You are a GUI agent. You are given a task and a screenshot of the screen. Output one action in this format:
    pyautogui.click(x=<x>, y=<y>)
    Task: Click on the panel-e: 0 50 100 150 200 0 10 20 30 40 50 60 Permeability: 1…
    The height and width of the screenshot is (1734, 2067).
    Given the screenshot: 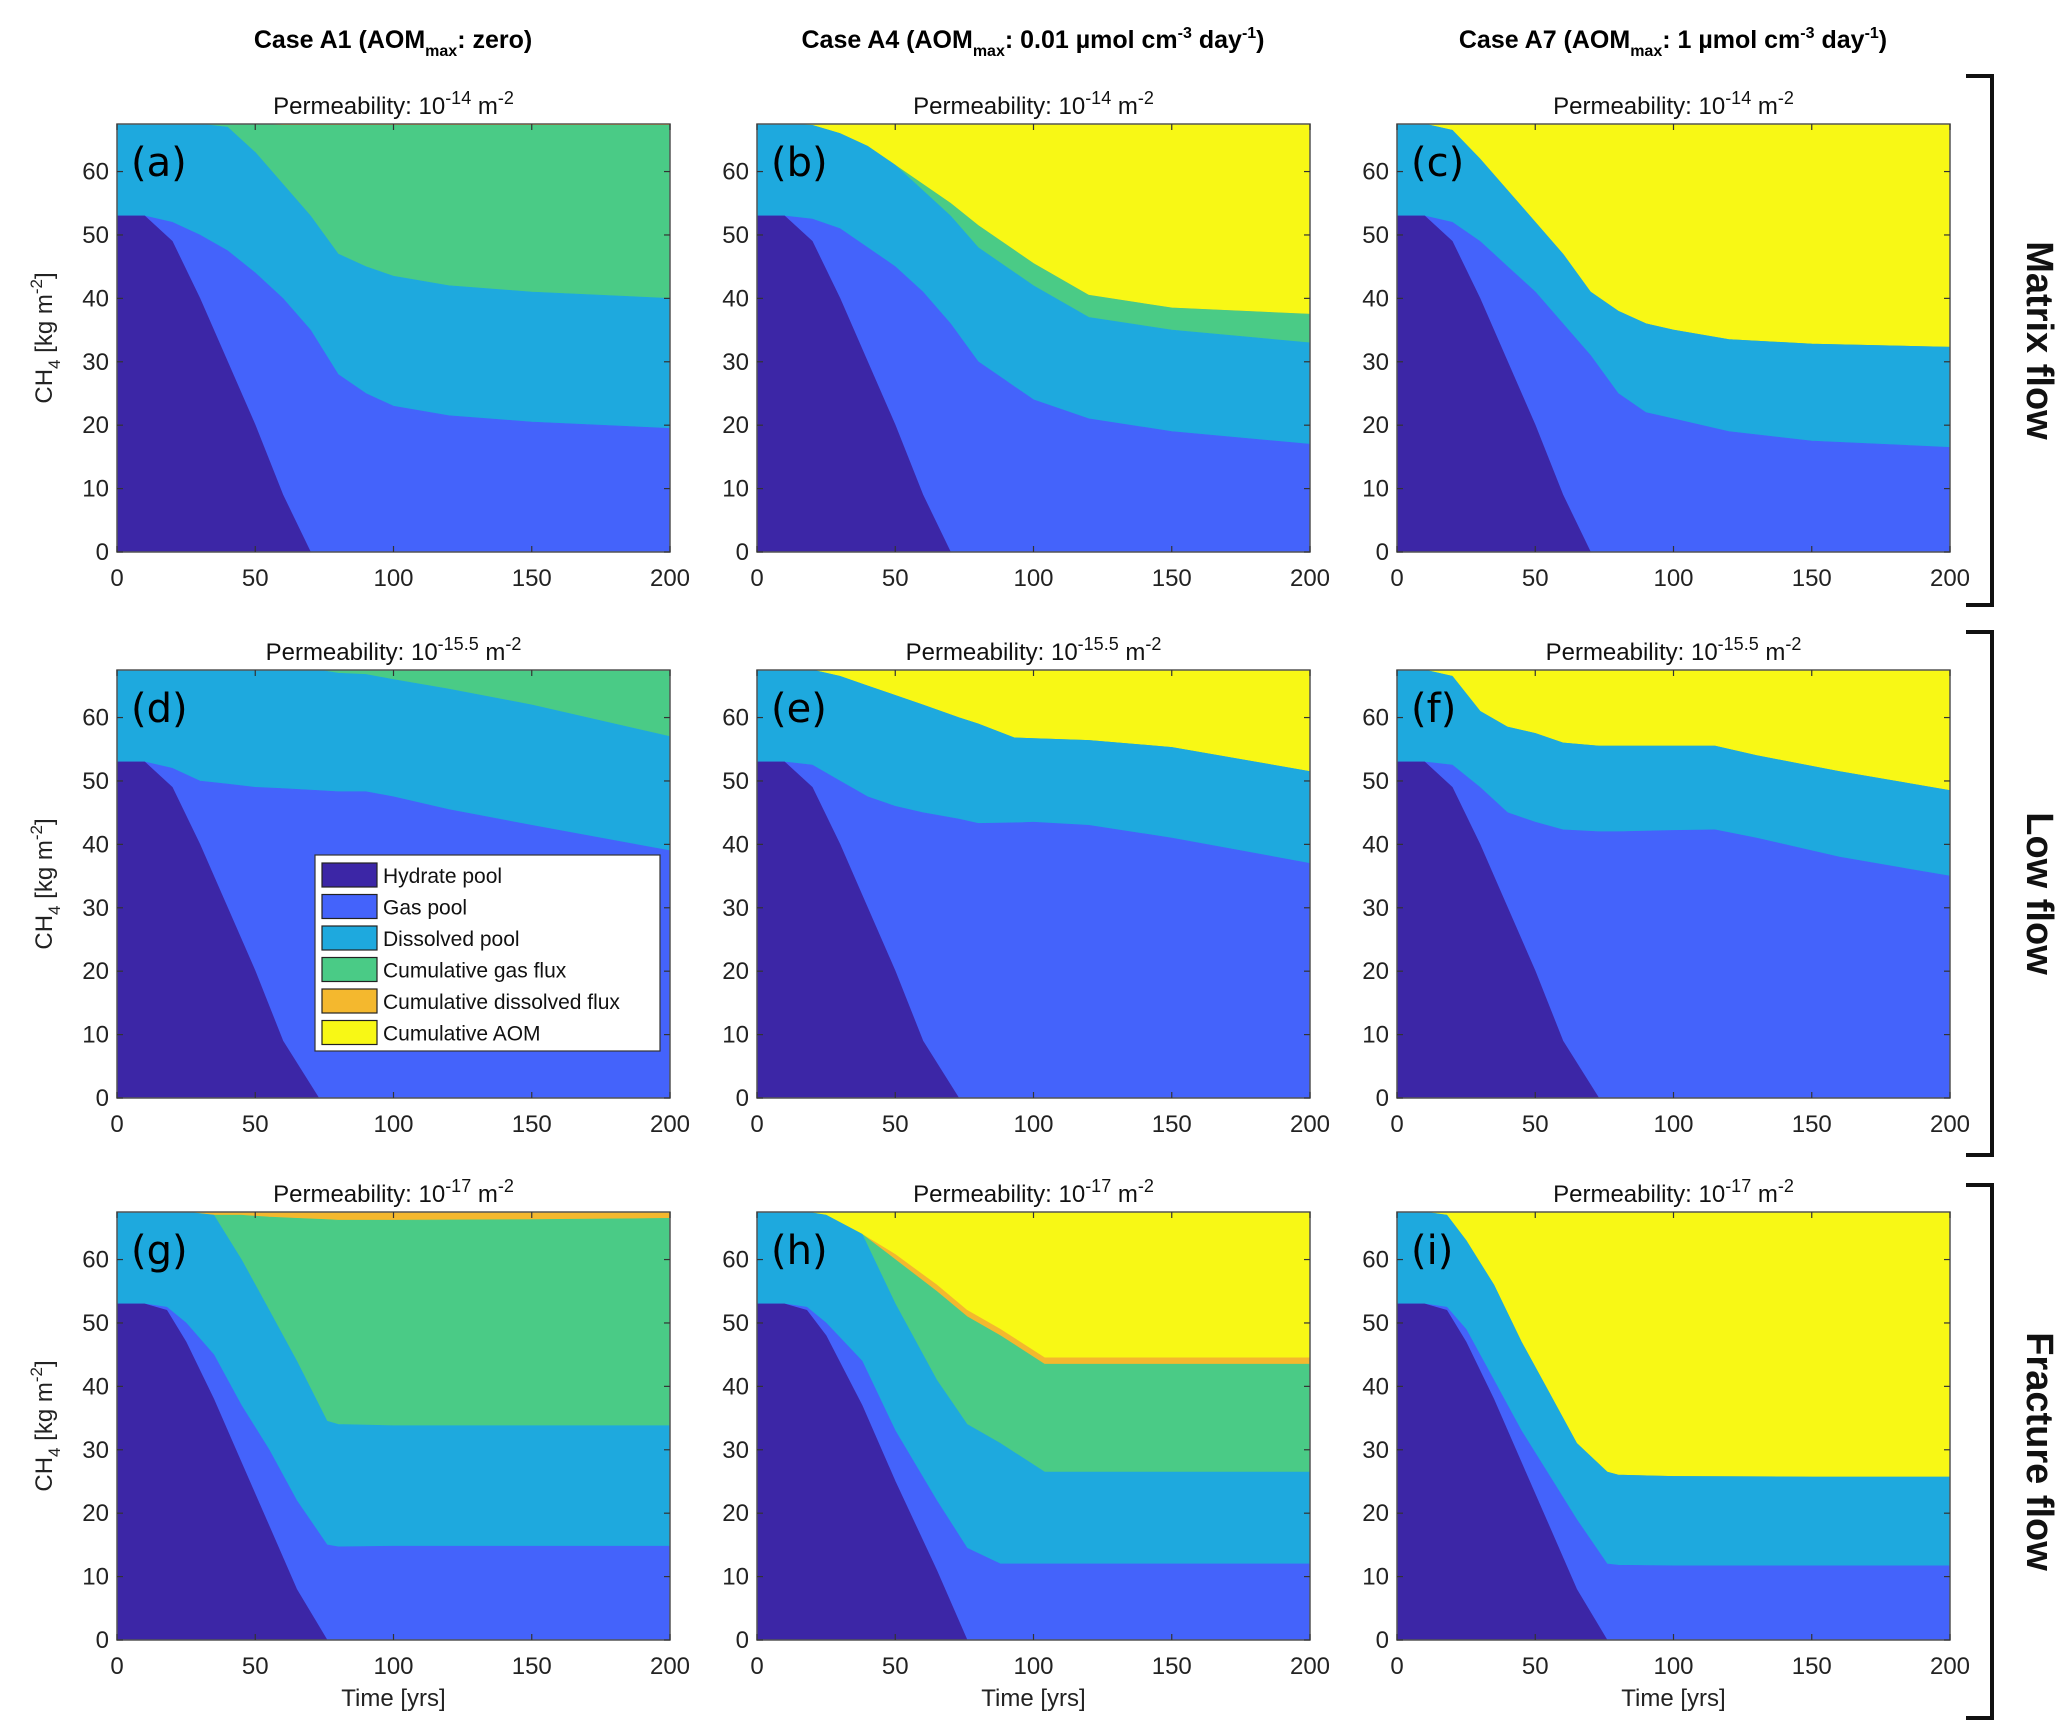 What is the action you would take?
    pyautogui.click(x=1026, y=886)
    